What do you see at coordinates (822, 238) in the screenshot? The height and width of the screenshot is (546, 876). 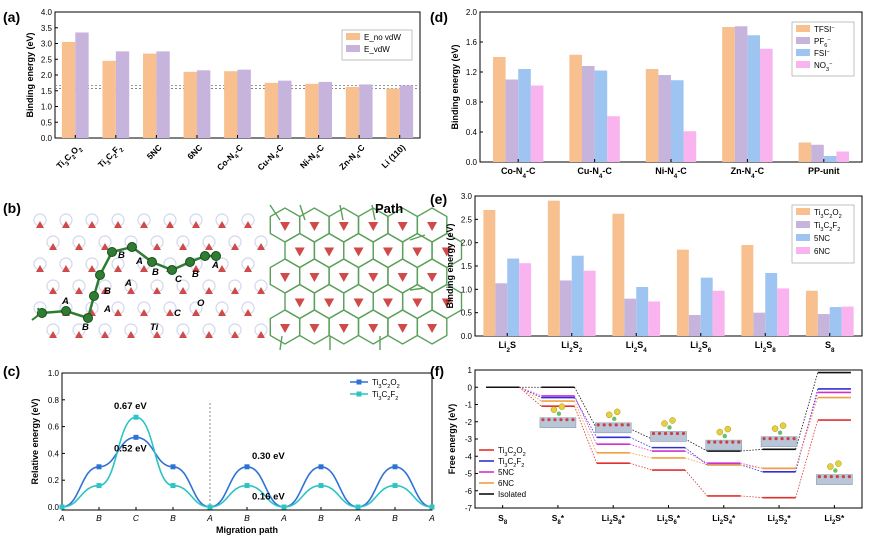 I see `legend-entry-e: 5NC` at bounding box center [822, 238].